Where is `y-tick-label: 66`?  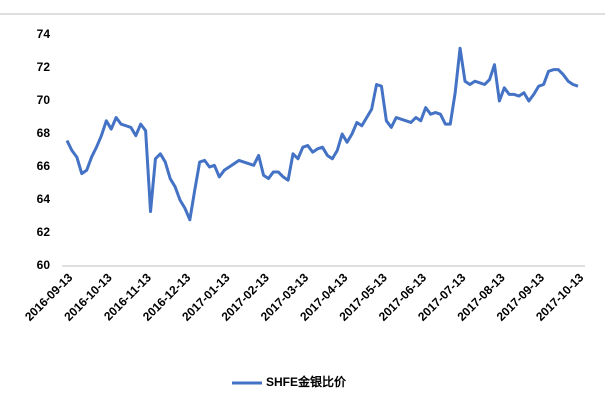
y-tick-label: 66 is located at coordinates (44, 166).